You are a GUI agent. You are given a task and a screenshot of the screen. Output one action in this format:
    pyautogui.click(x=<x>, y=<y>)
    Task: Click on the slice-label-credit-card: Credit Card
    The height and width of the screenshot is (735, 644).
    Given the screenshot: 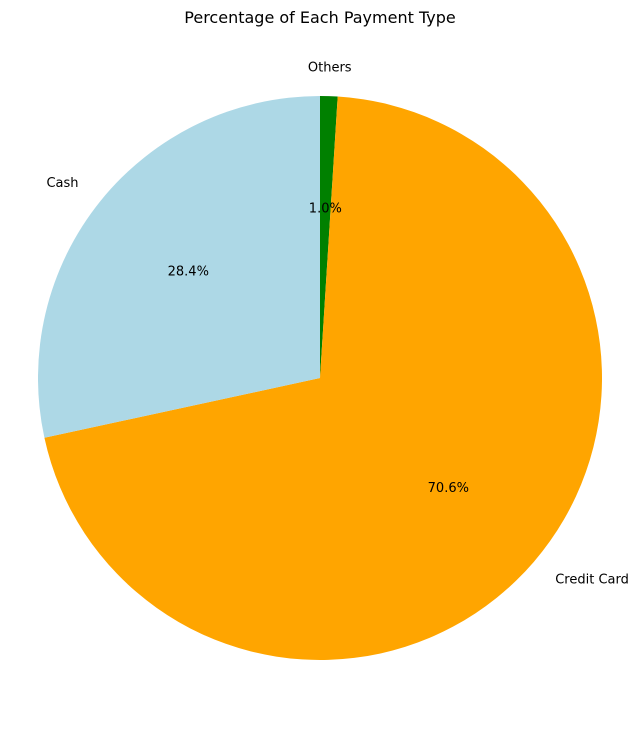 What is the action you would take?
    pyautogui.click(x=592, y=580)
    